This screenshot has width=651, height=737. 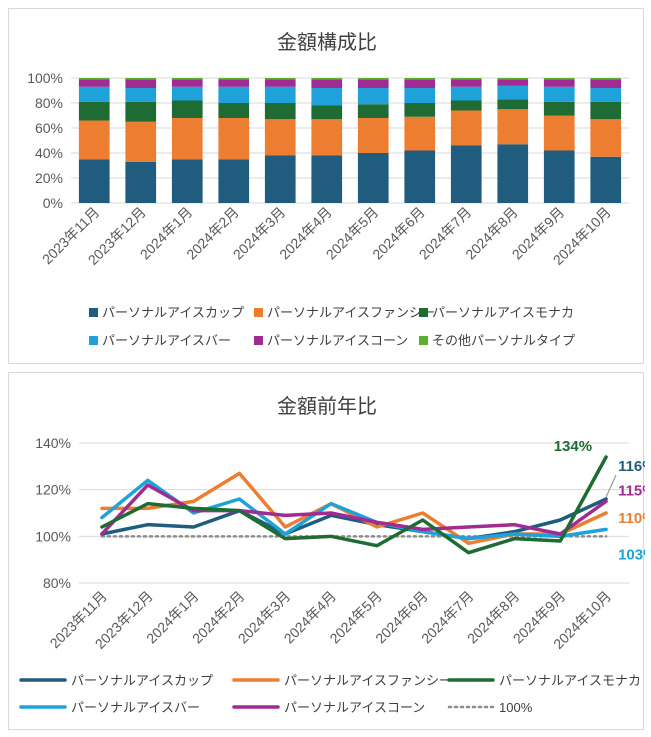 What do you see at coordinates (631, 466) in the screenshot?
I see `data-label: 116%` at bounding box center [631, 466].